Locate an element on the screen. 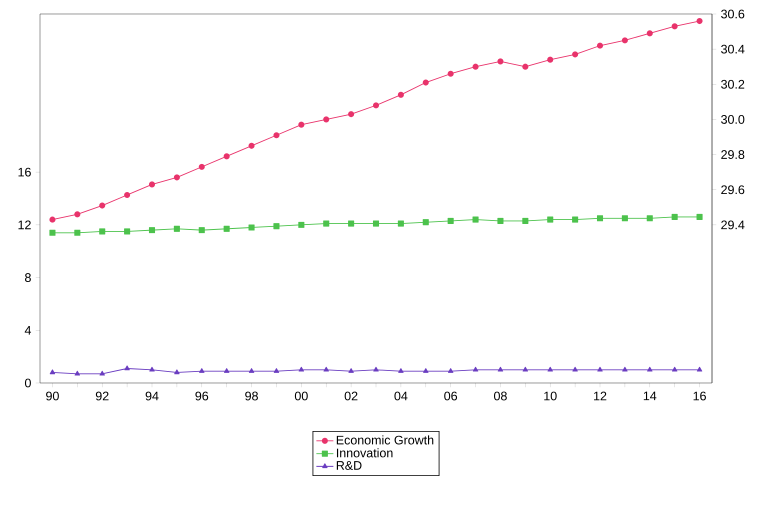 The width and height of the screenshot is (769, 515). y2-tick-label: 30.2 is located at coordinates (732, 84).